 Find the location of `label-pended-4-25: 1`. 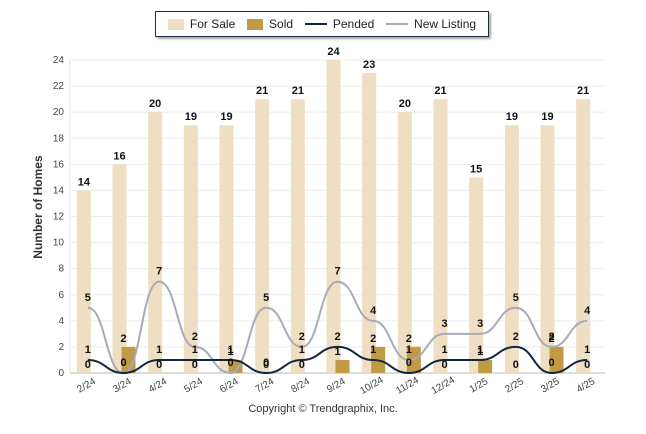

label-pended-4-25: 1 is located at coordinates (587, 350).